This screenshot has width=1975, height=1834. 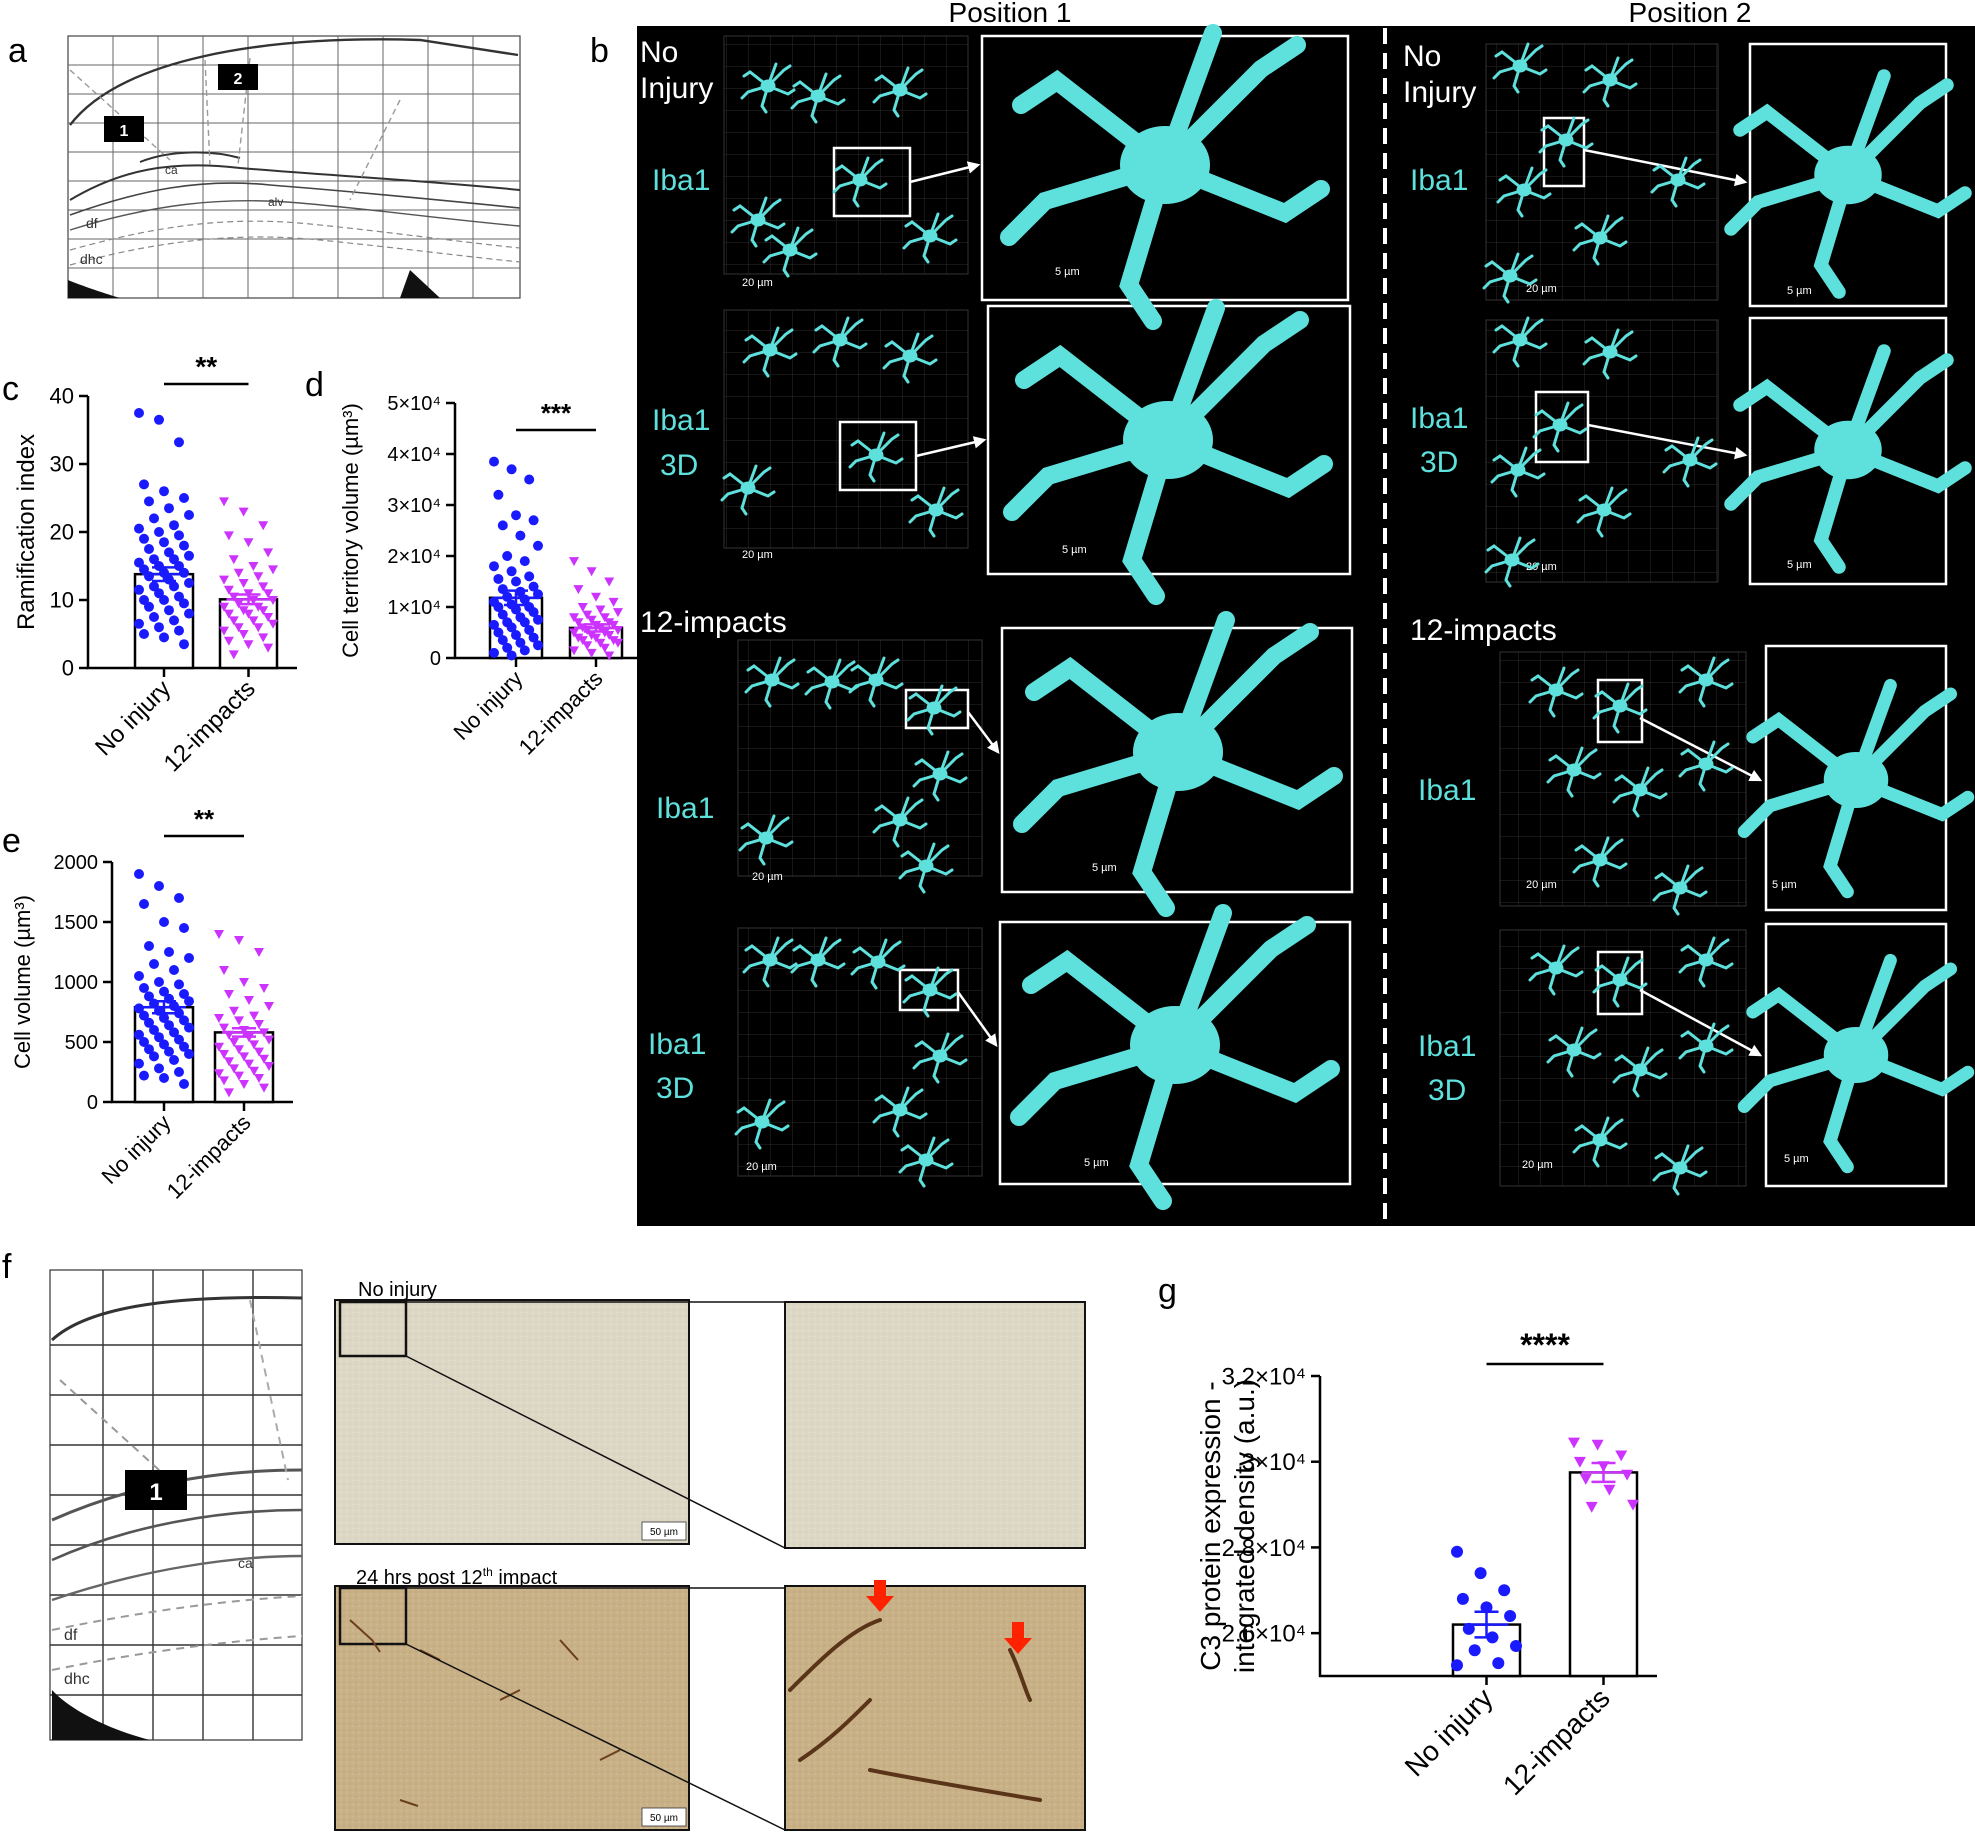 What do you see at coordinates (556, 413) in the screenshot?
I see `significance-stars: ***` at bounding box center [556, 413].